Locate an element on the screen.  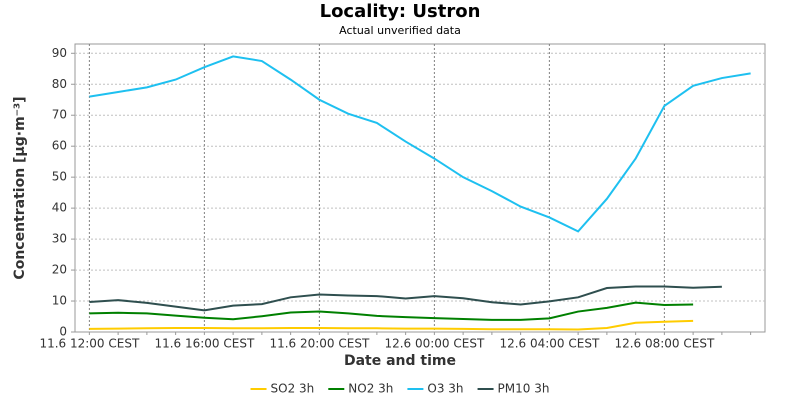
y-tick-label: 90 is located at coordinates (59, 53).